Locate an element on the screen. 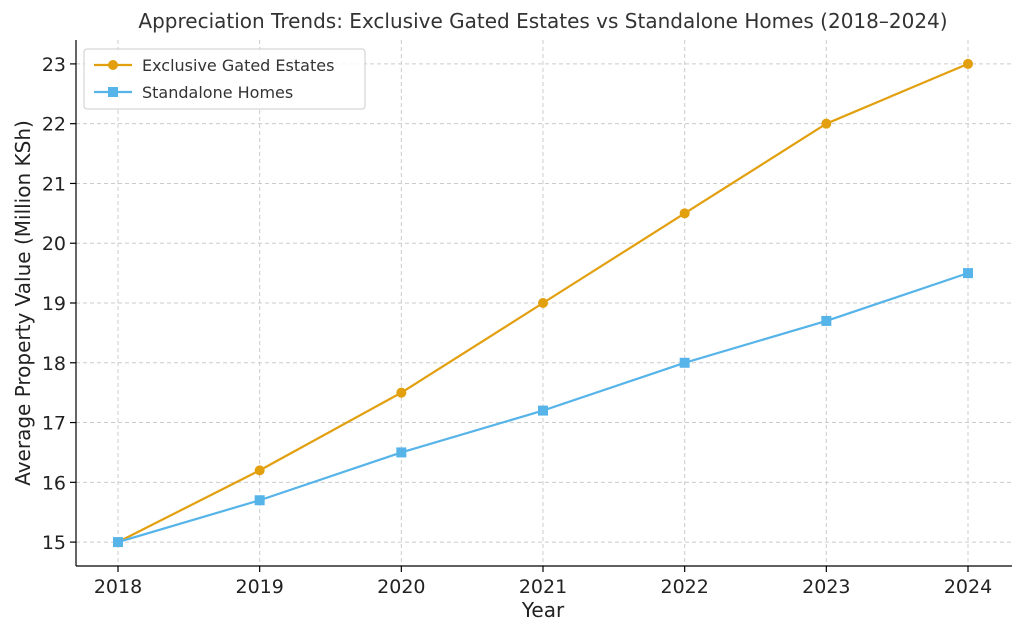 Image resolution: width=1024 pixels, height=635 pixels. x-tick-label: 2024 is located at coordinates (968, 587).